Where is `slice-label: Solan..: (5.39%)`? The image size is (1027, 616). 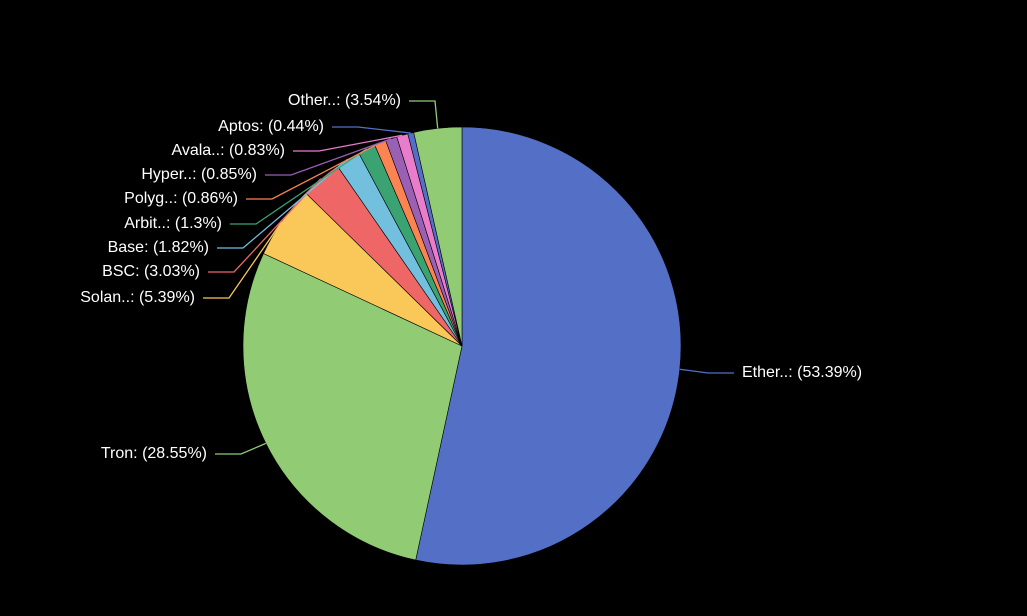 slice-label: Solan..: (5.39%) is located at coordinates (137, 297).